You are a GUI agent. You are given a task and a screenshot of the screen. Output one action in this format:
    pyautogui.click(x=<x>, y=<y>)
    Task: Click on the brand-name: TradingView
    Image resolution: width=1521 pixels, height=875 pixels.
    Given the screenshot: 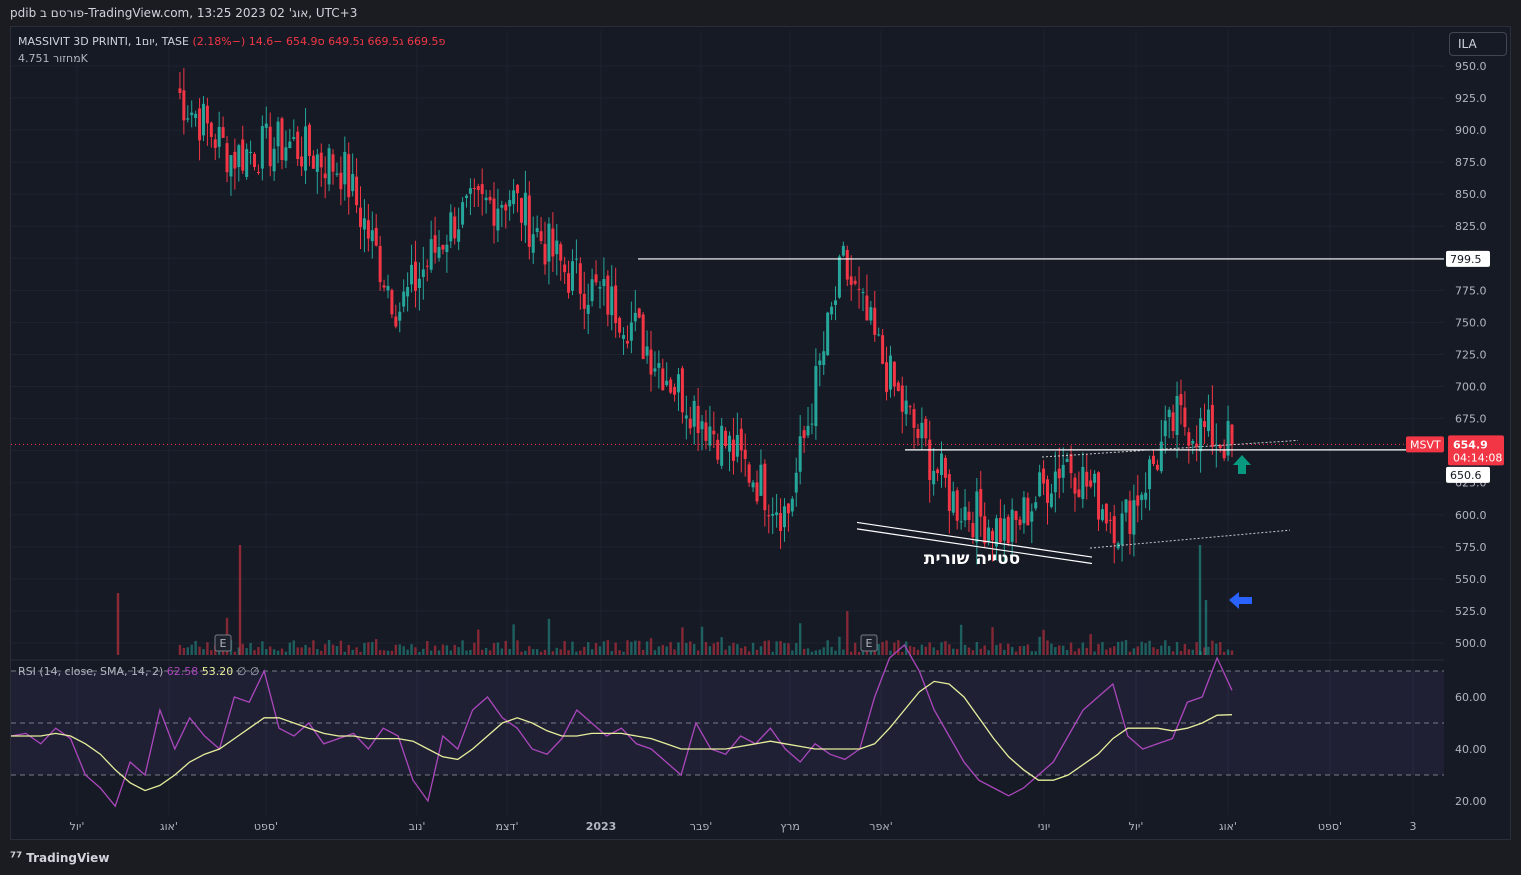 What is the action you would take?
    pyautogui.click(x=68, y=858)
    